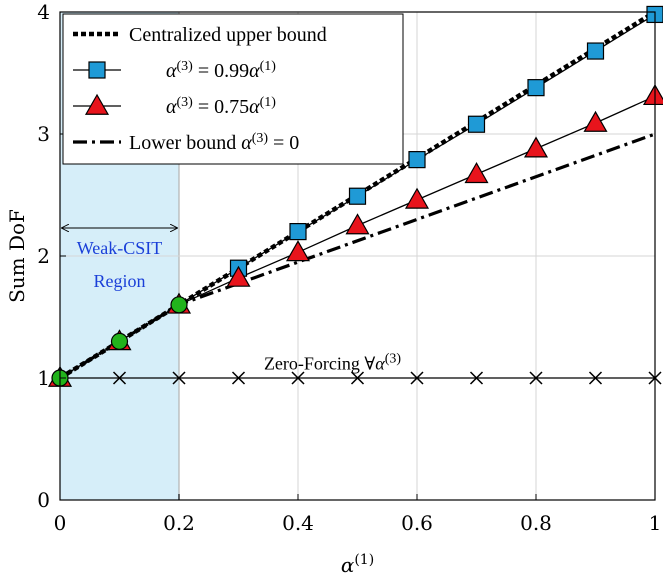 Image resolution: width=663 pixels, height=584 pixels. What do you see at coordinates (332, 362) in the screenshot?
I see `zero-forcing-label: Zero-Forcing ∀α(3)` at bounding box center [332, 362].